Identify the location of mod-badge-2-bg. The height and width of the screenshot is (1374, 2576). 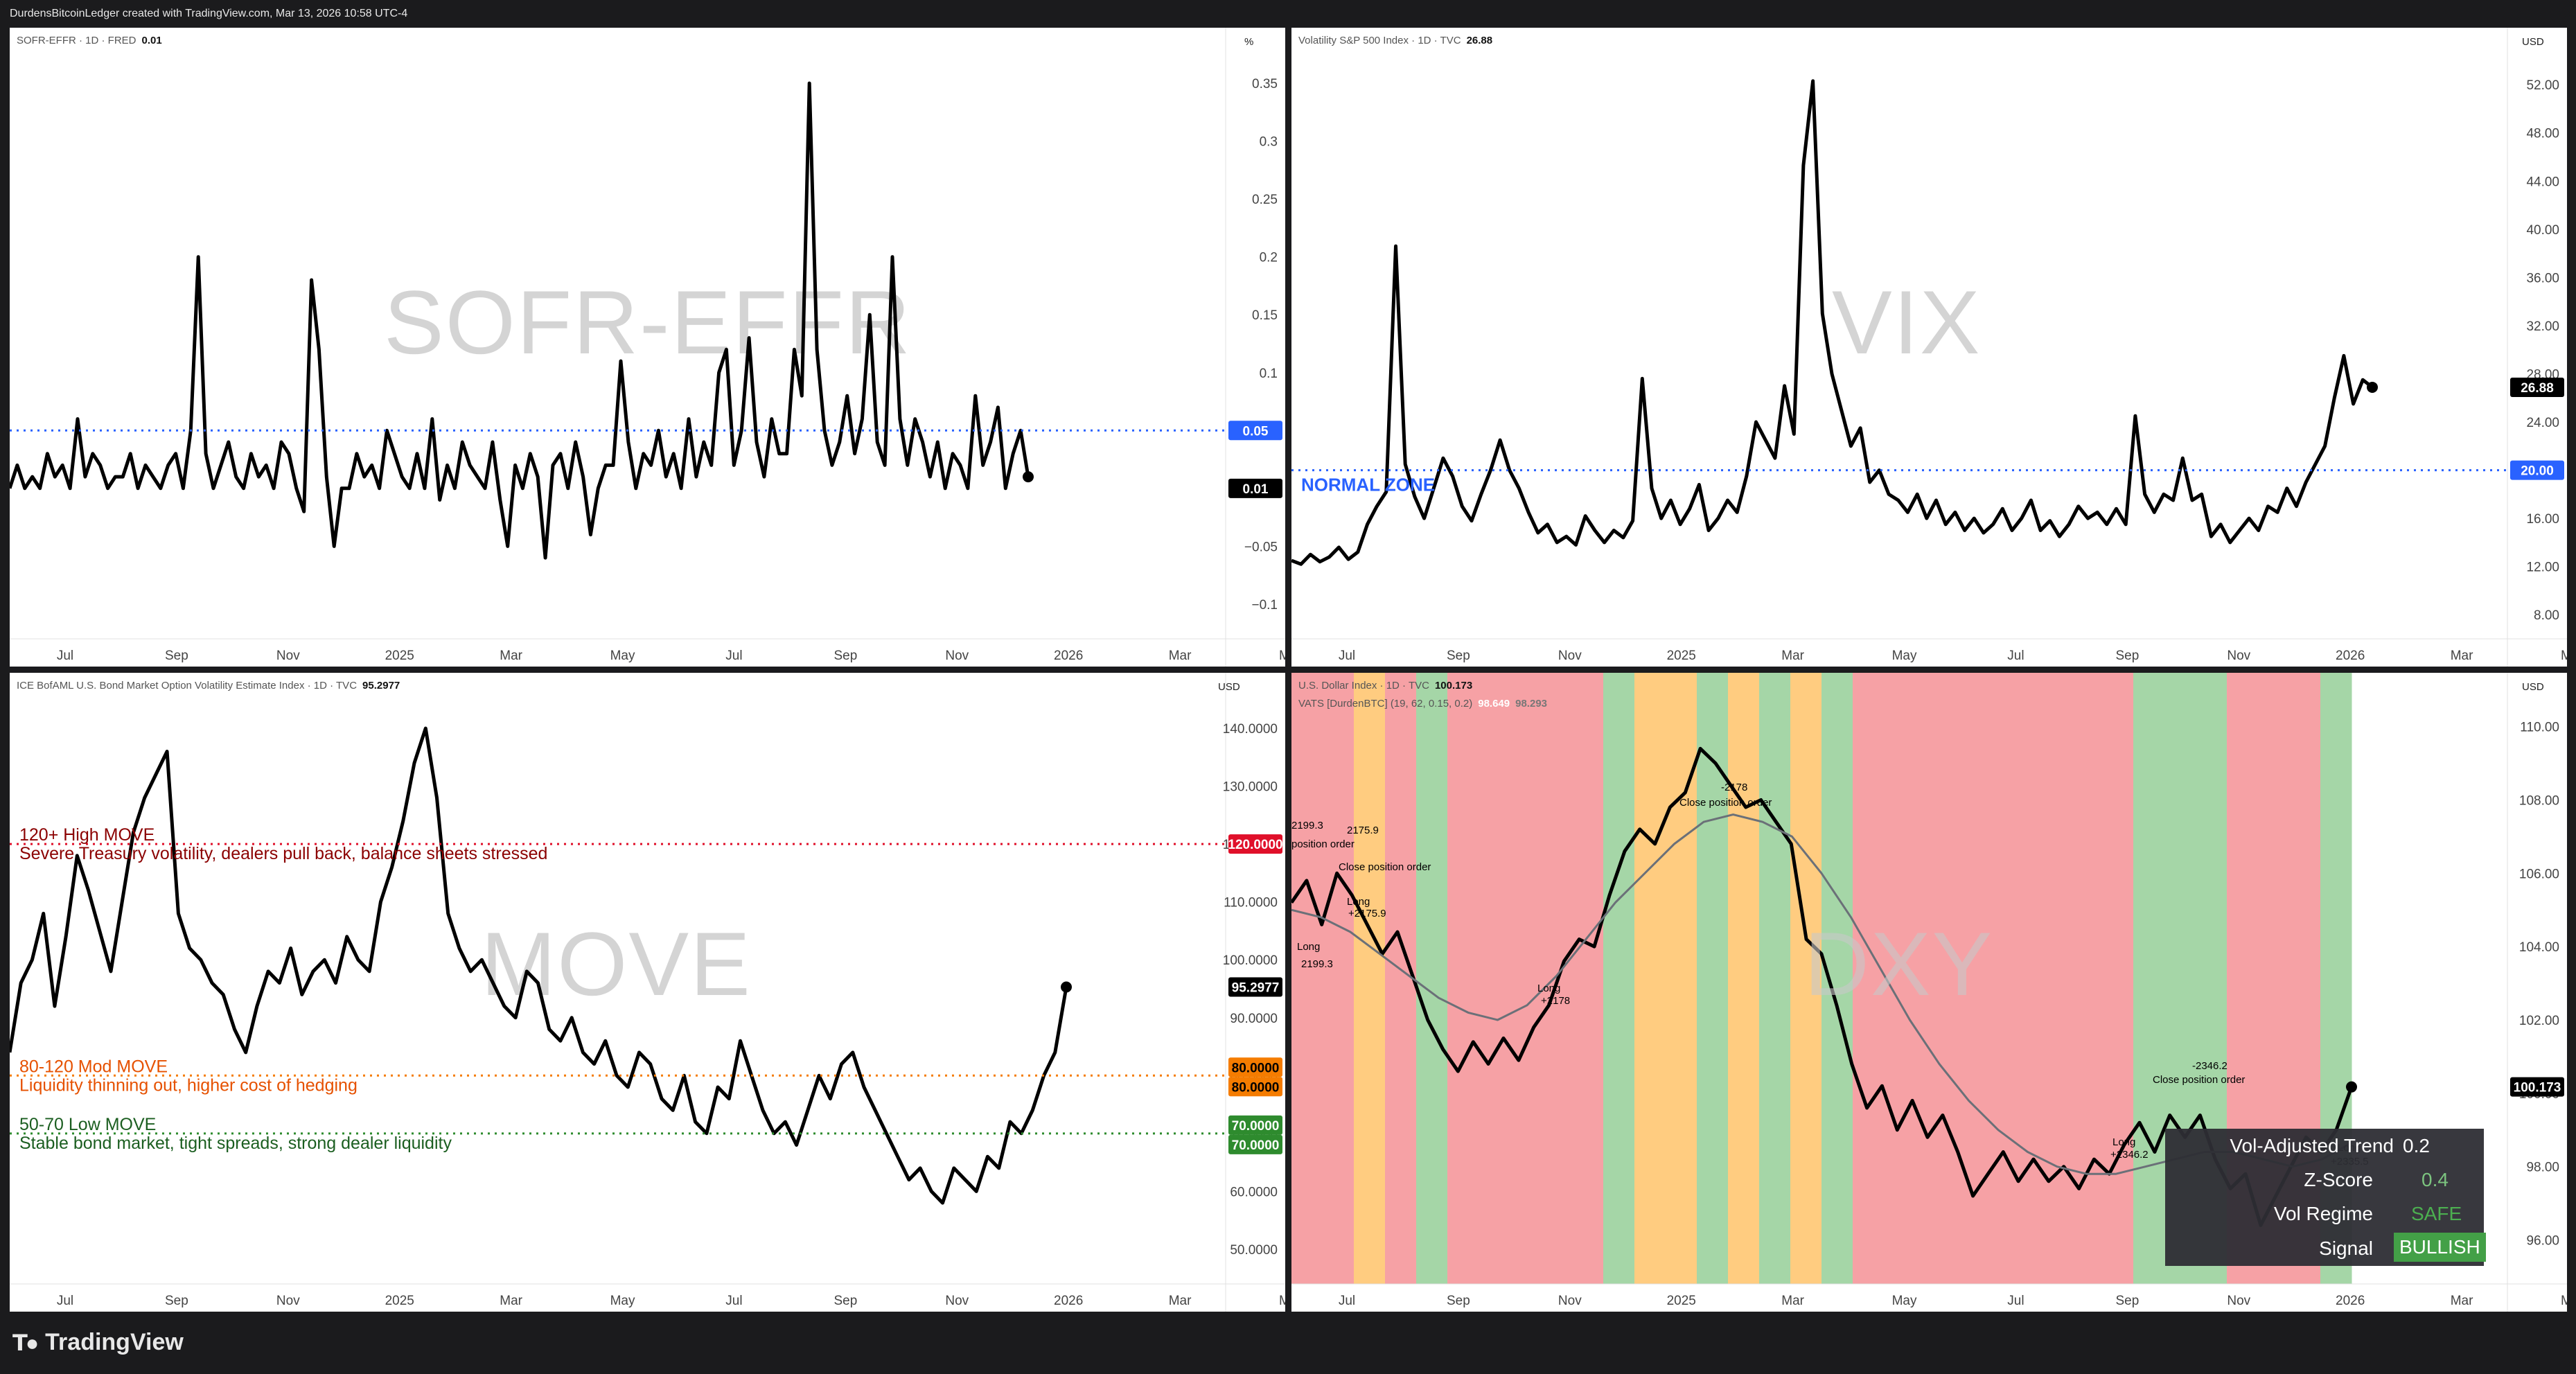
(1255, 1087).